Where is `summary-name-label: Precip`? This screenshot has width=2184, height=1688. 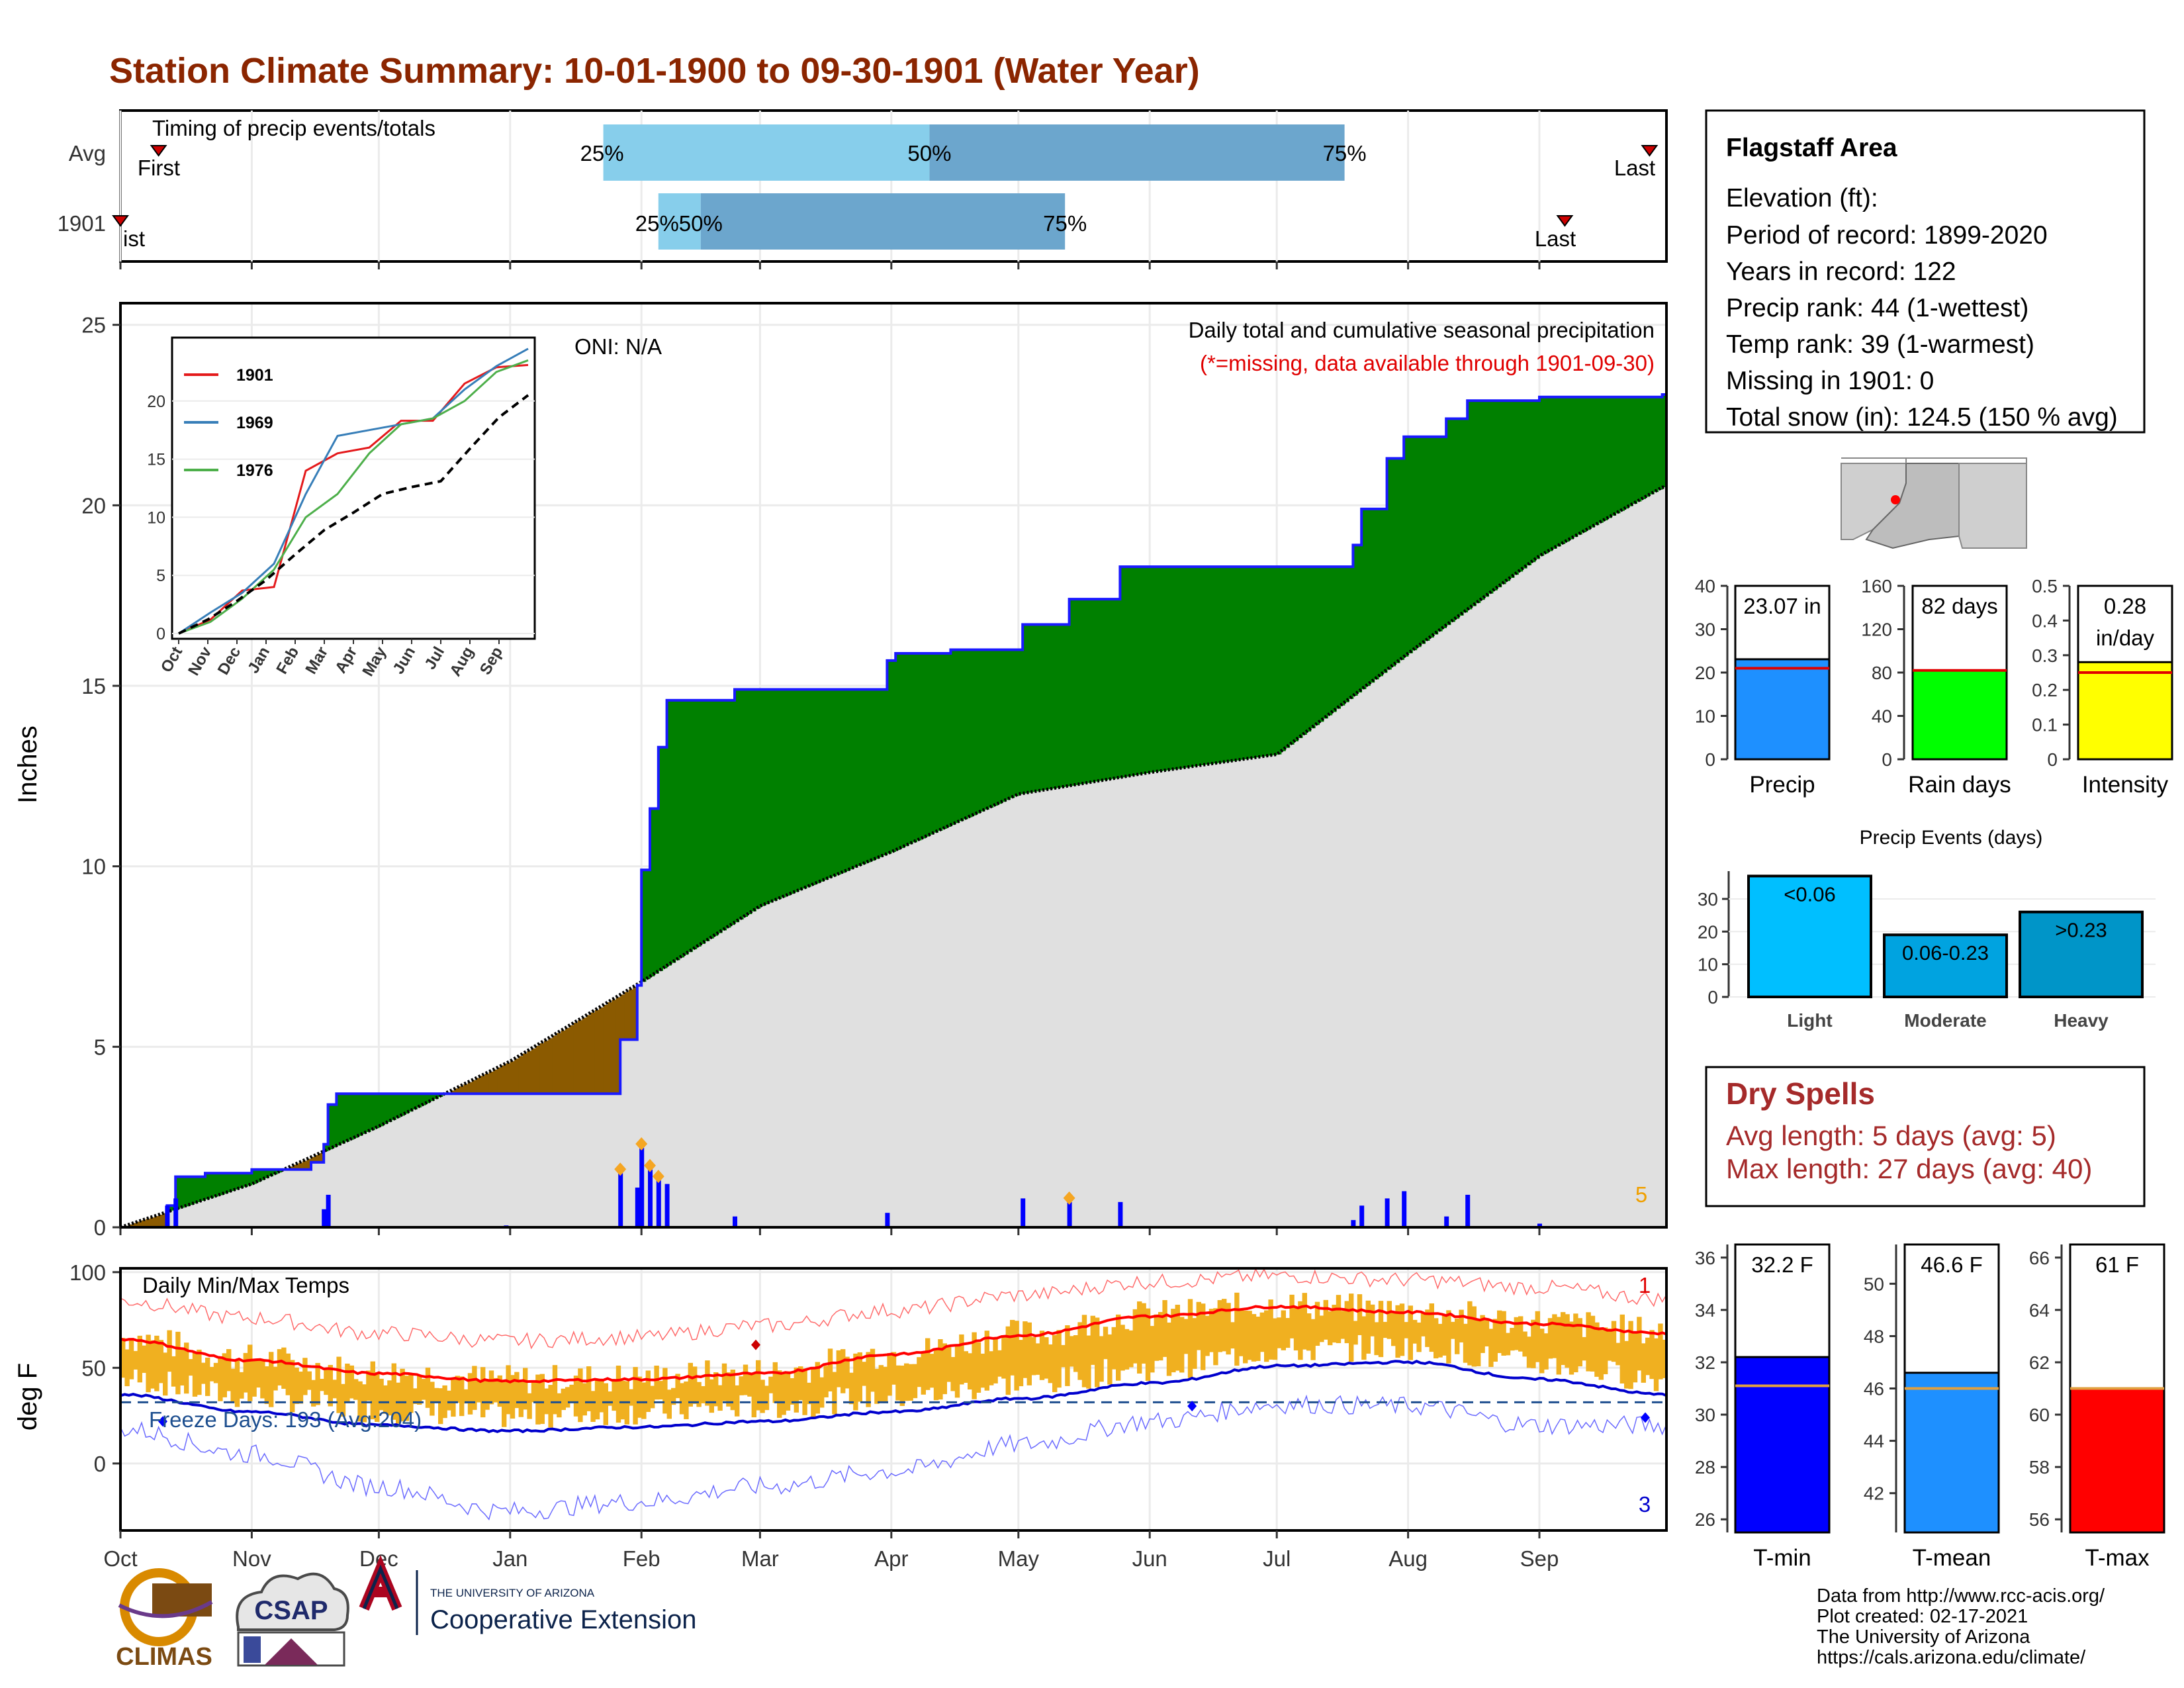 summary-name-label: Precip is located at coordinates (1782, 785).